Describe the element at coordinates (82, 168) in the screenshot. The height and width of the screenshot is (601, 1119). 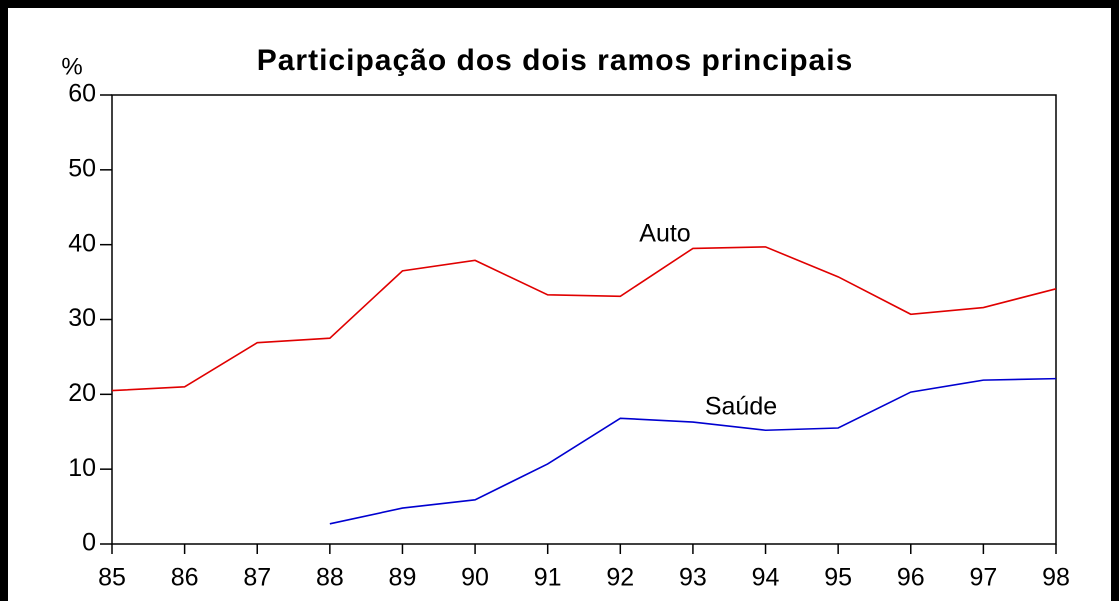
I see `y-tick-label: 50` at that location.